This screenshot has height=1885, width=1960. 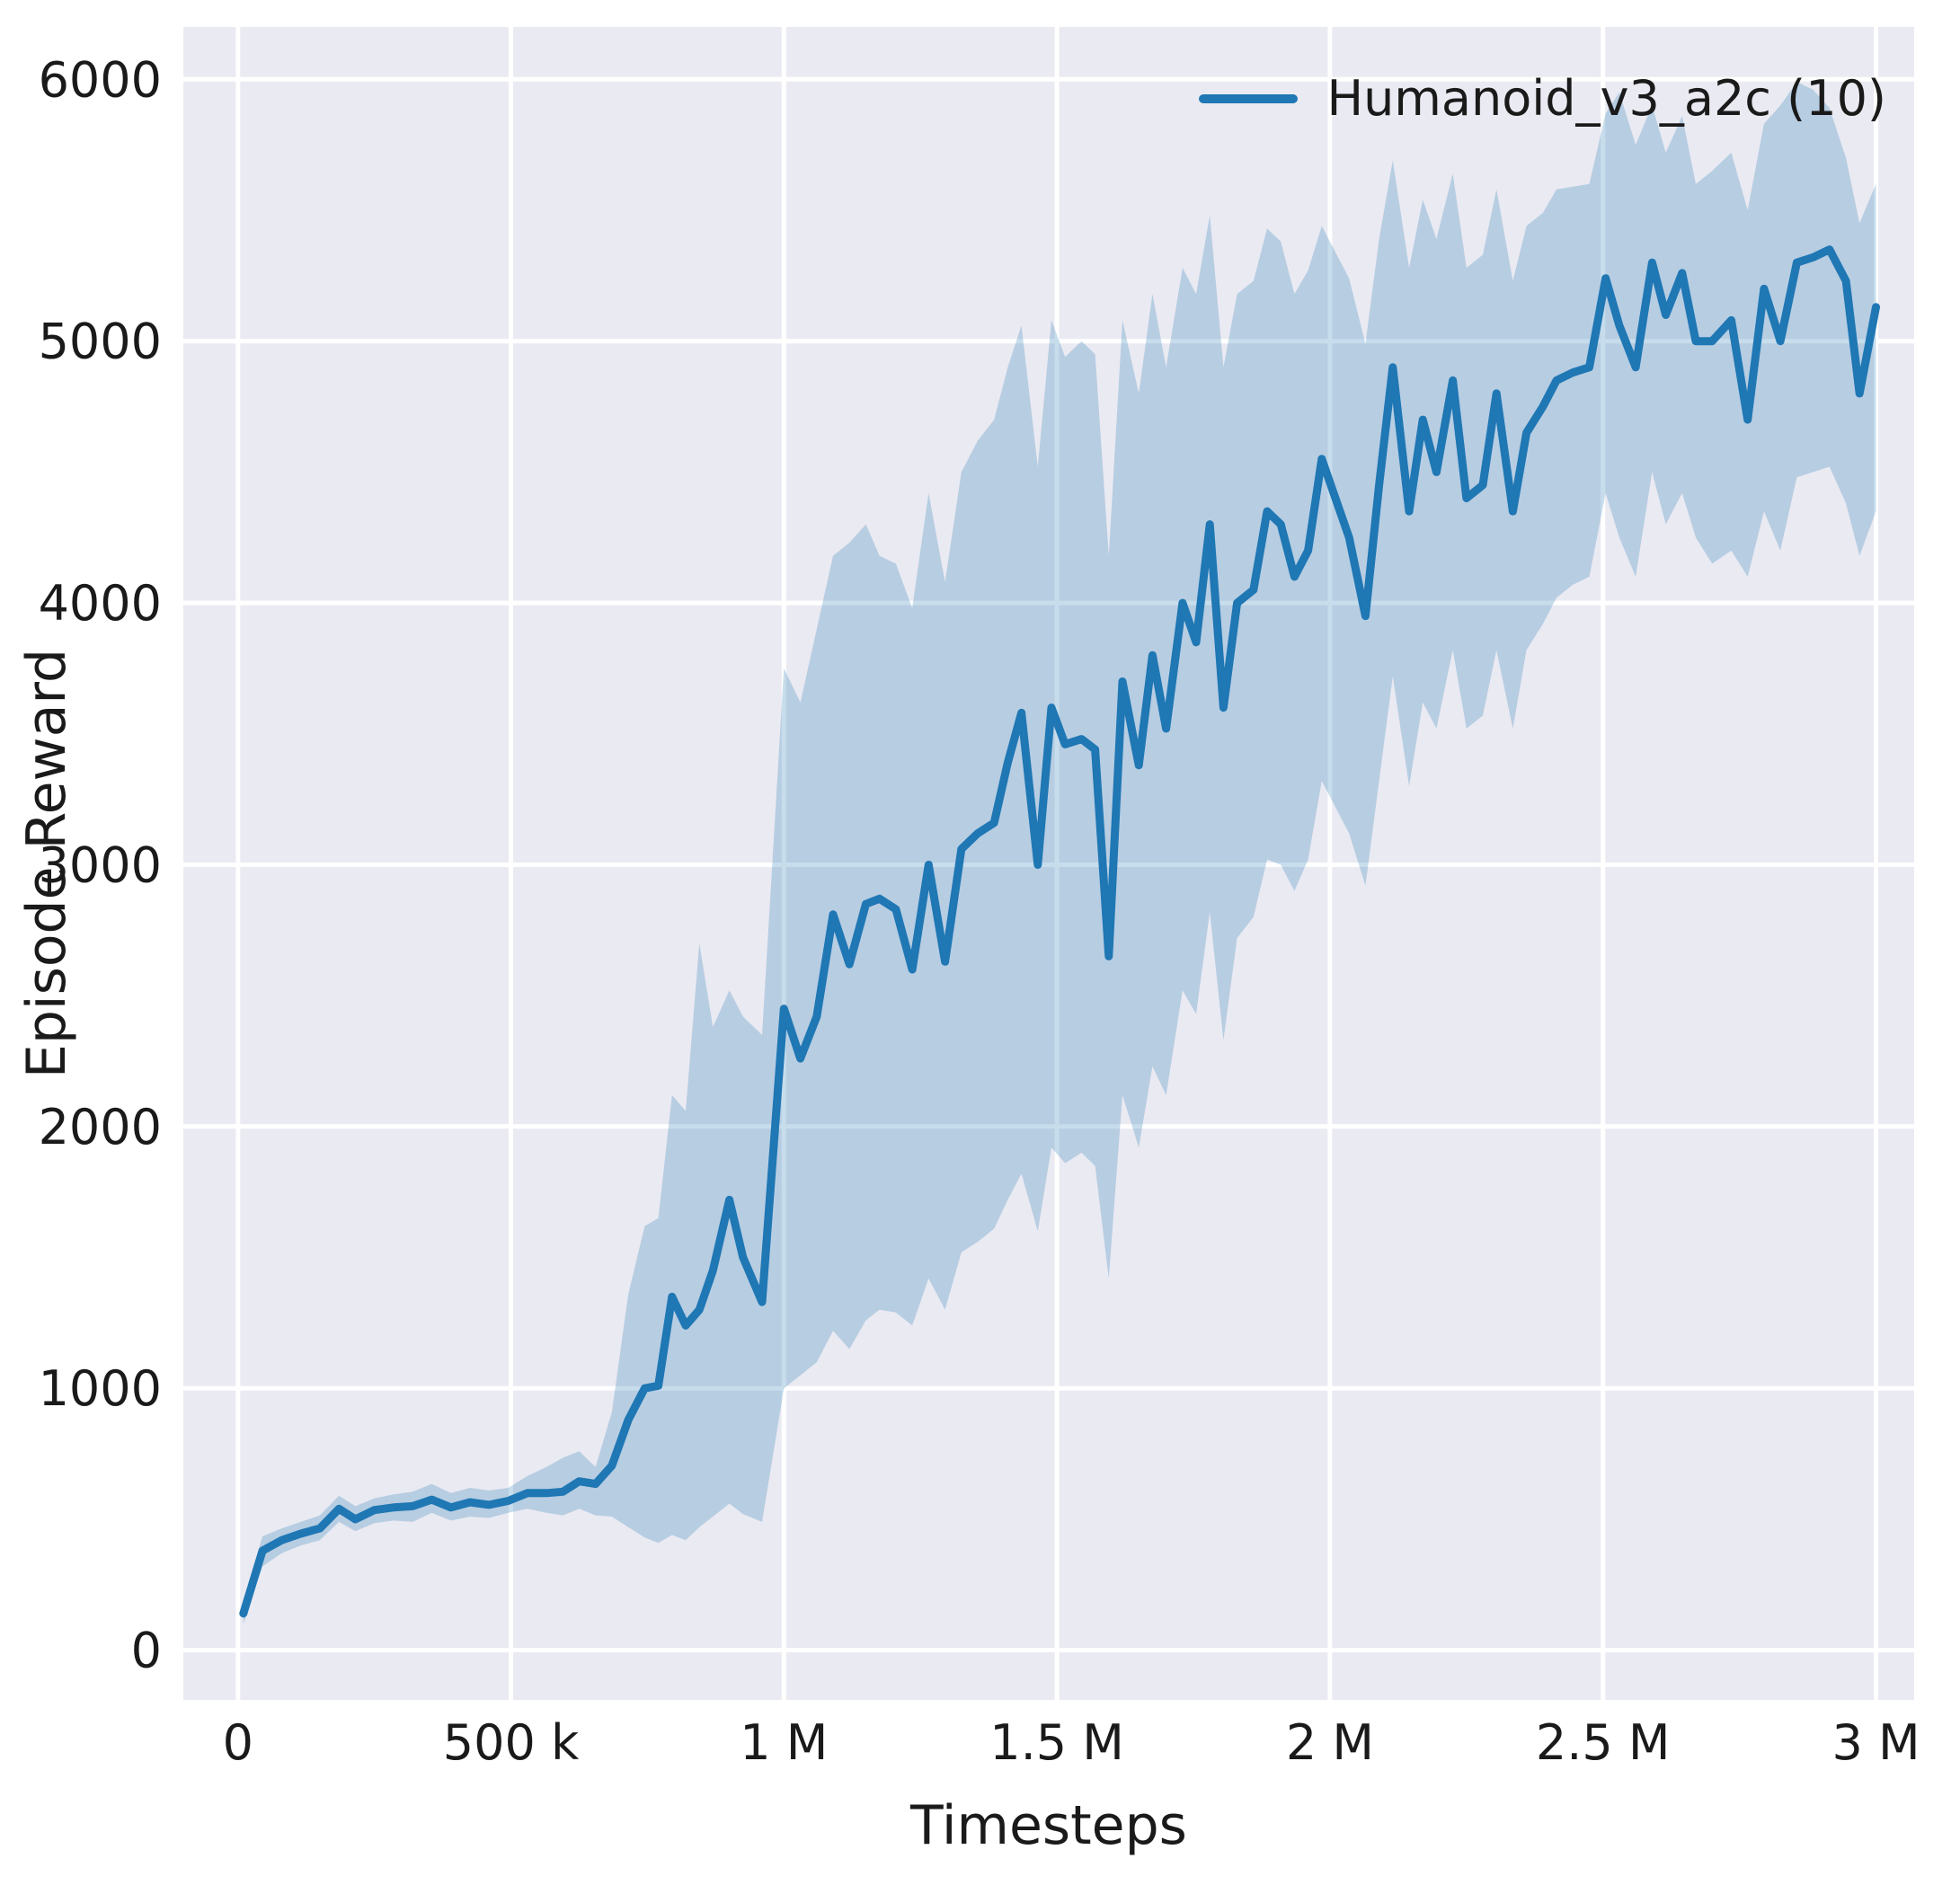 What do you see at coordinates (1603, 1742) in the screenshot?
I see `x-tick-label: 2.5 M` at bounding box center [1603, 1742].